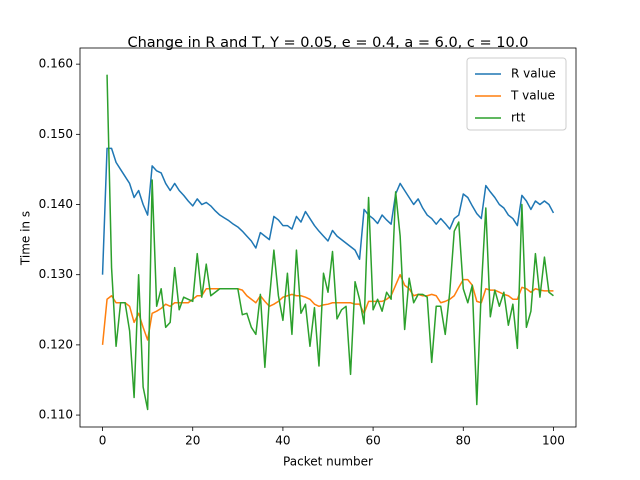  I want to click on x-tick-label: 80, so click(463, 441).